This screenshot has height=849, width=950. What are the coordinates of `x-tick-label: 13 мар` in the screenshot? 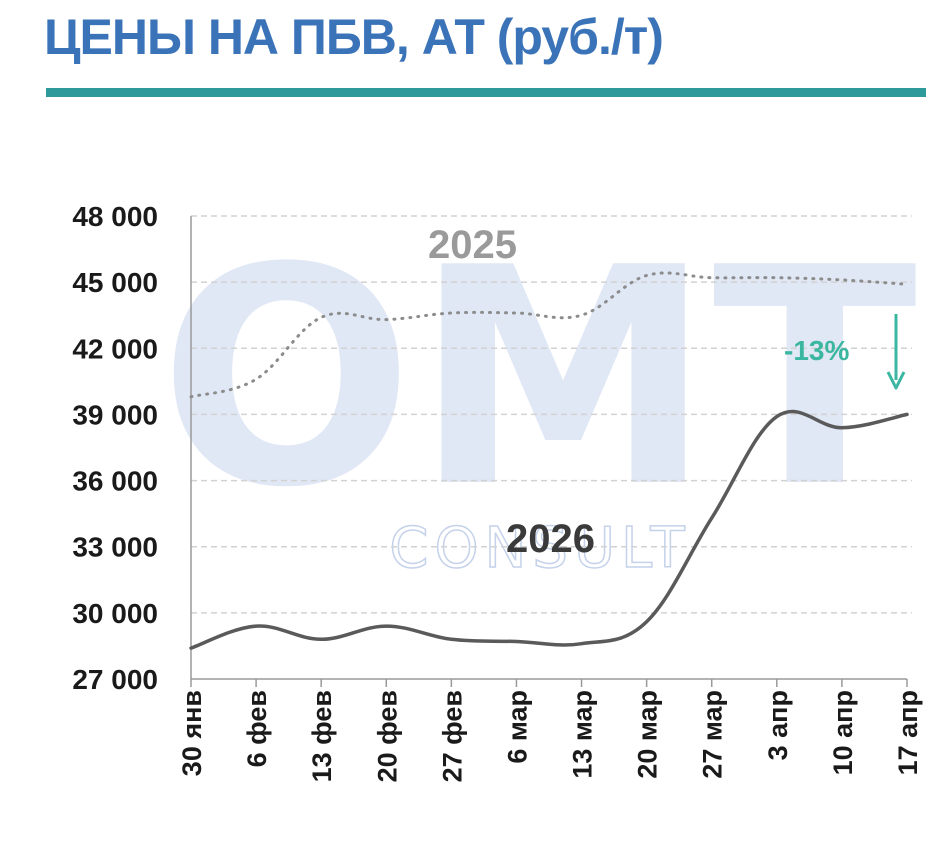 It's located at (583, 734).